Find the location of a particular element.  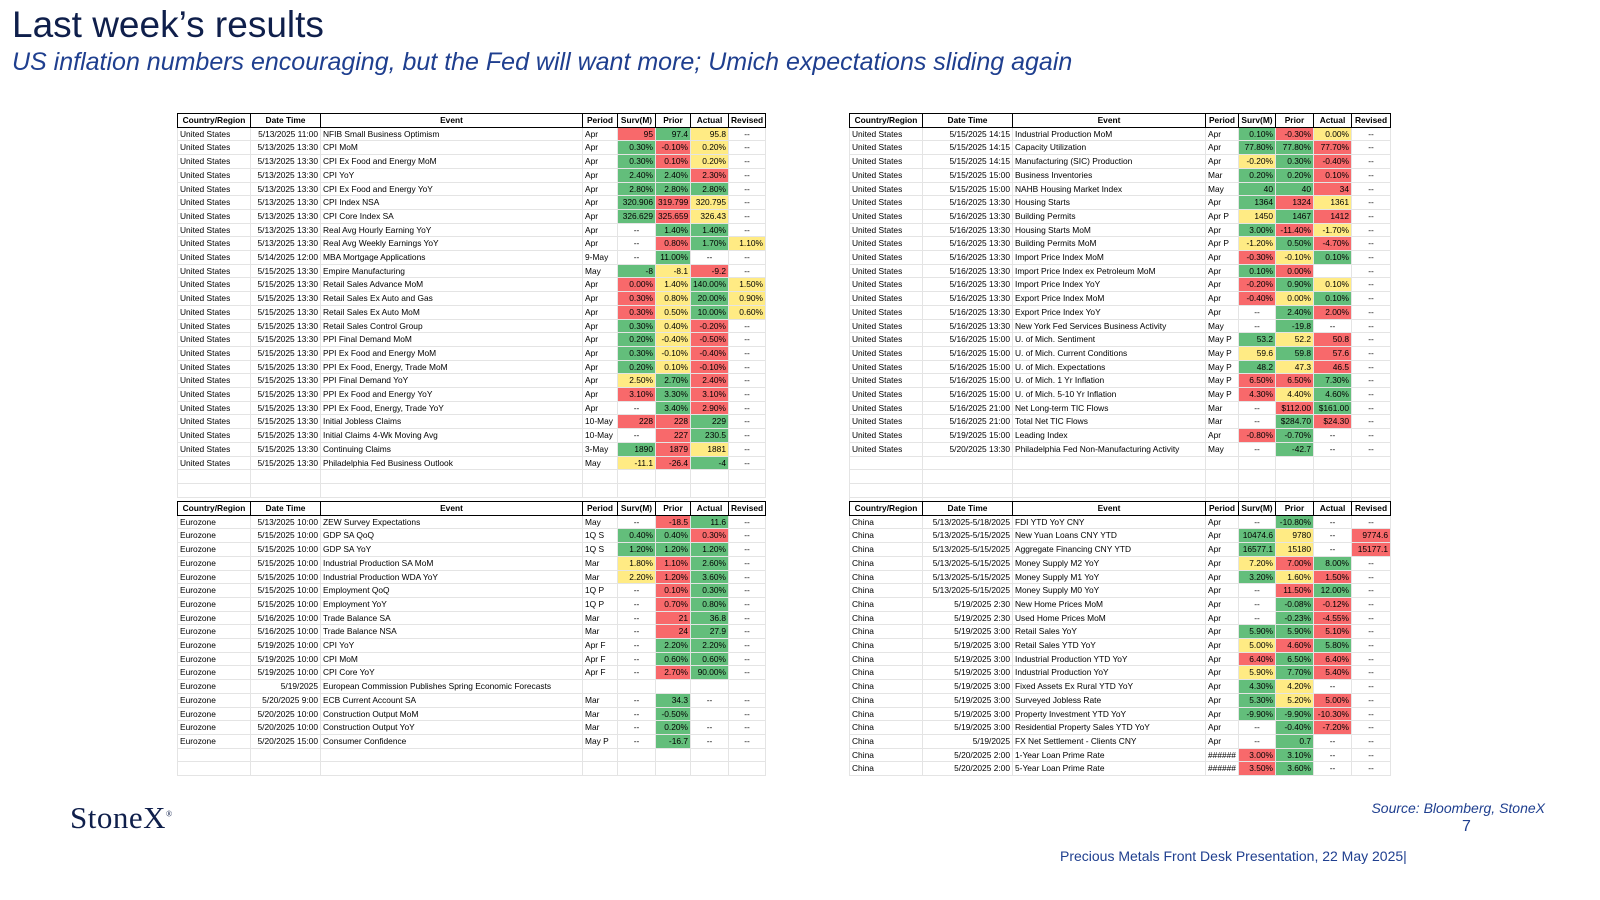

datetime-cell: 5/16/2025 15:00 is located at coordinates (967, 367).